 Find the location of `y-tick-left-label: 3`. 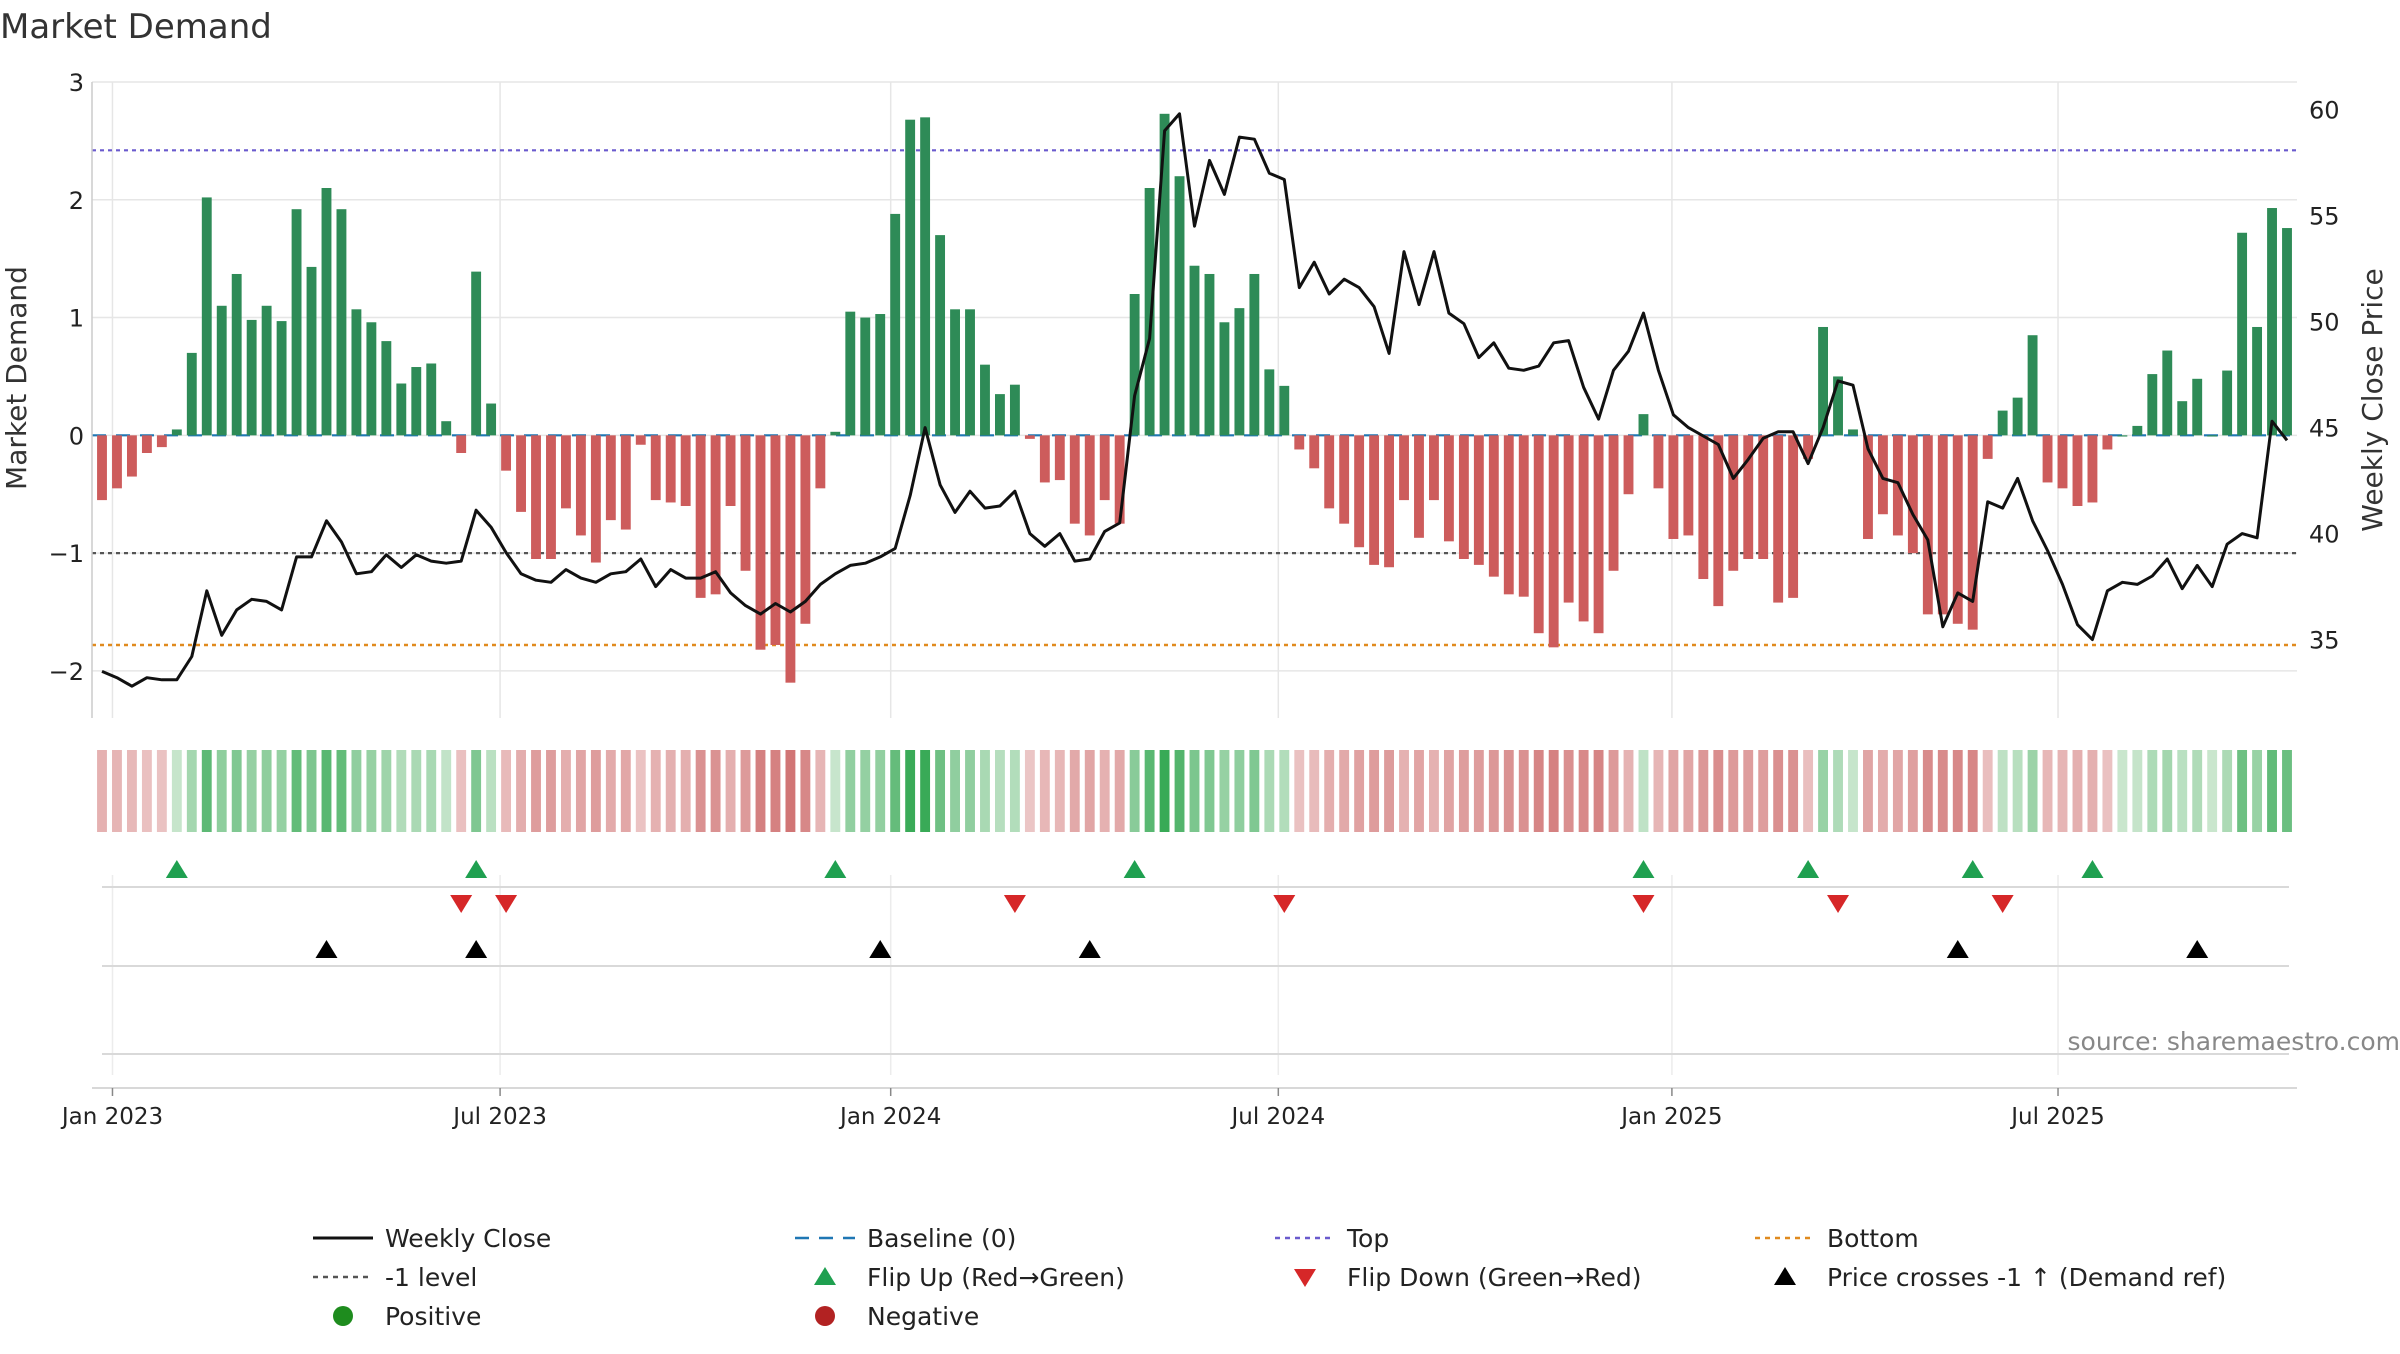

y-tick-left-label: 3 is located at coordinates (76, 83).